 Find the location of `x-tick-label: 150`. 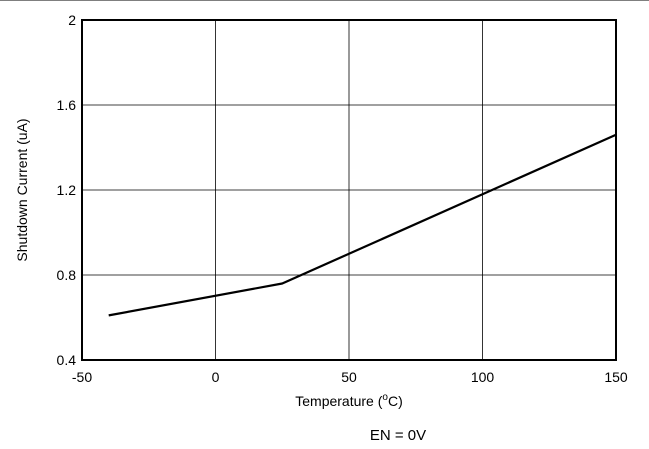

x-tick-label: 150 is located at coordinates (616, 377).